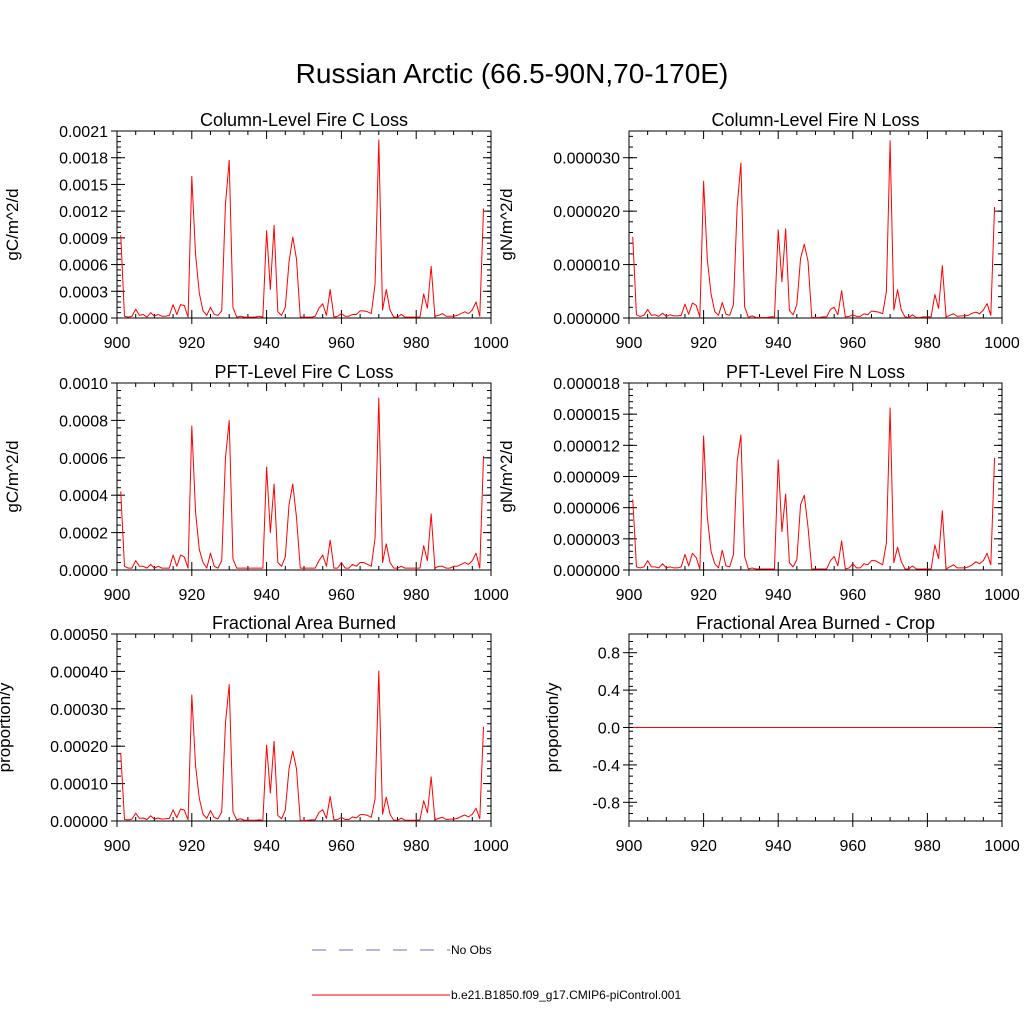  What do you see at coordinates (1002, 343) in the screenshot?
I see `panel-2-xtick-label: 1000` at bounding box center [1002, 343].